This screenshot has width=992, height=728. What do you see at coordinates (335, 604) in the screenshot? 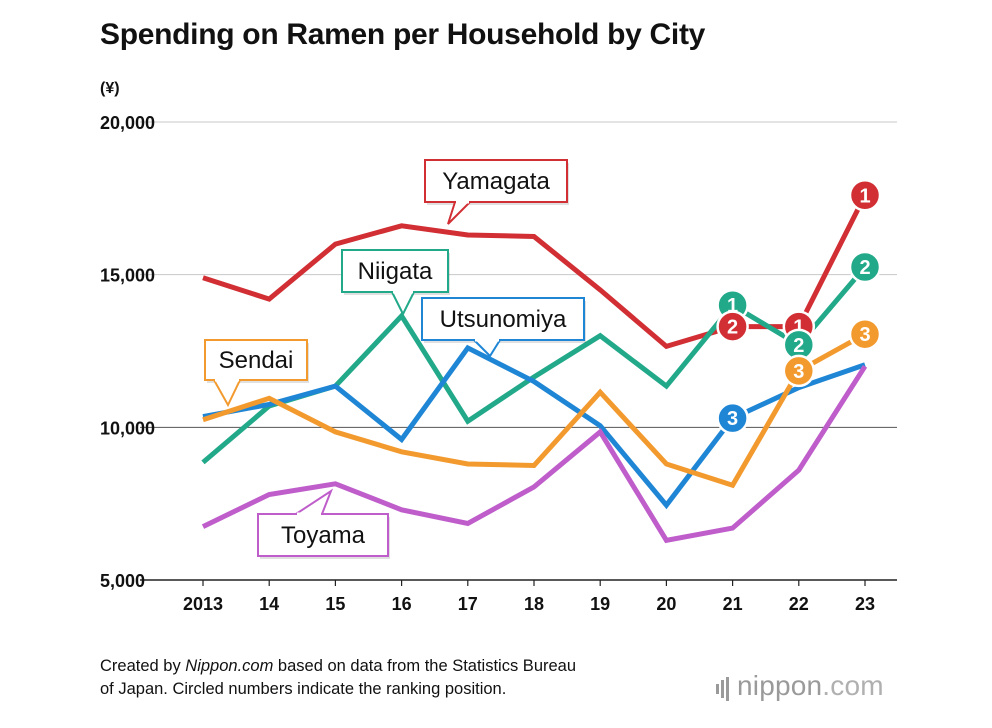
I see `x-tick-label: 15` at bounding box center [335, 604].